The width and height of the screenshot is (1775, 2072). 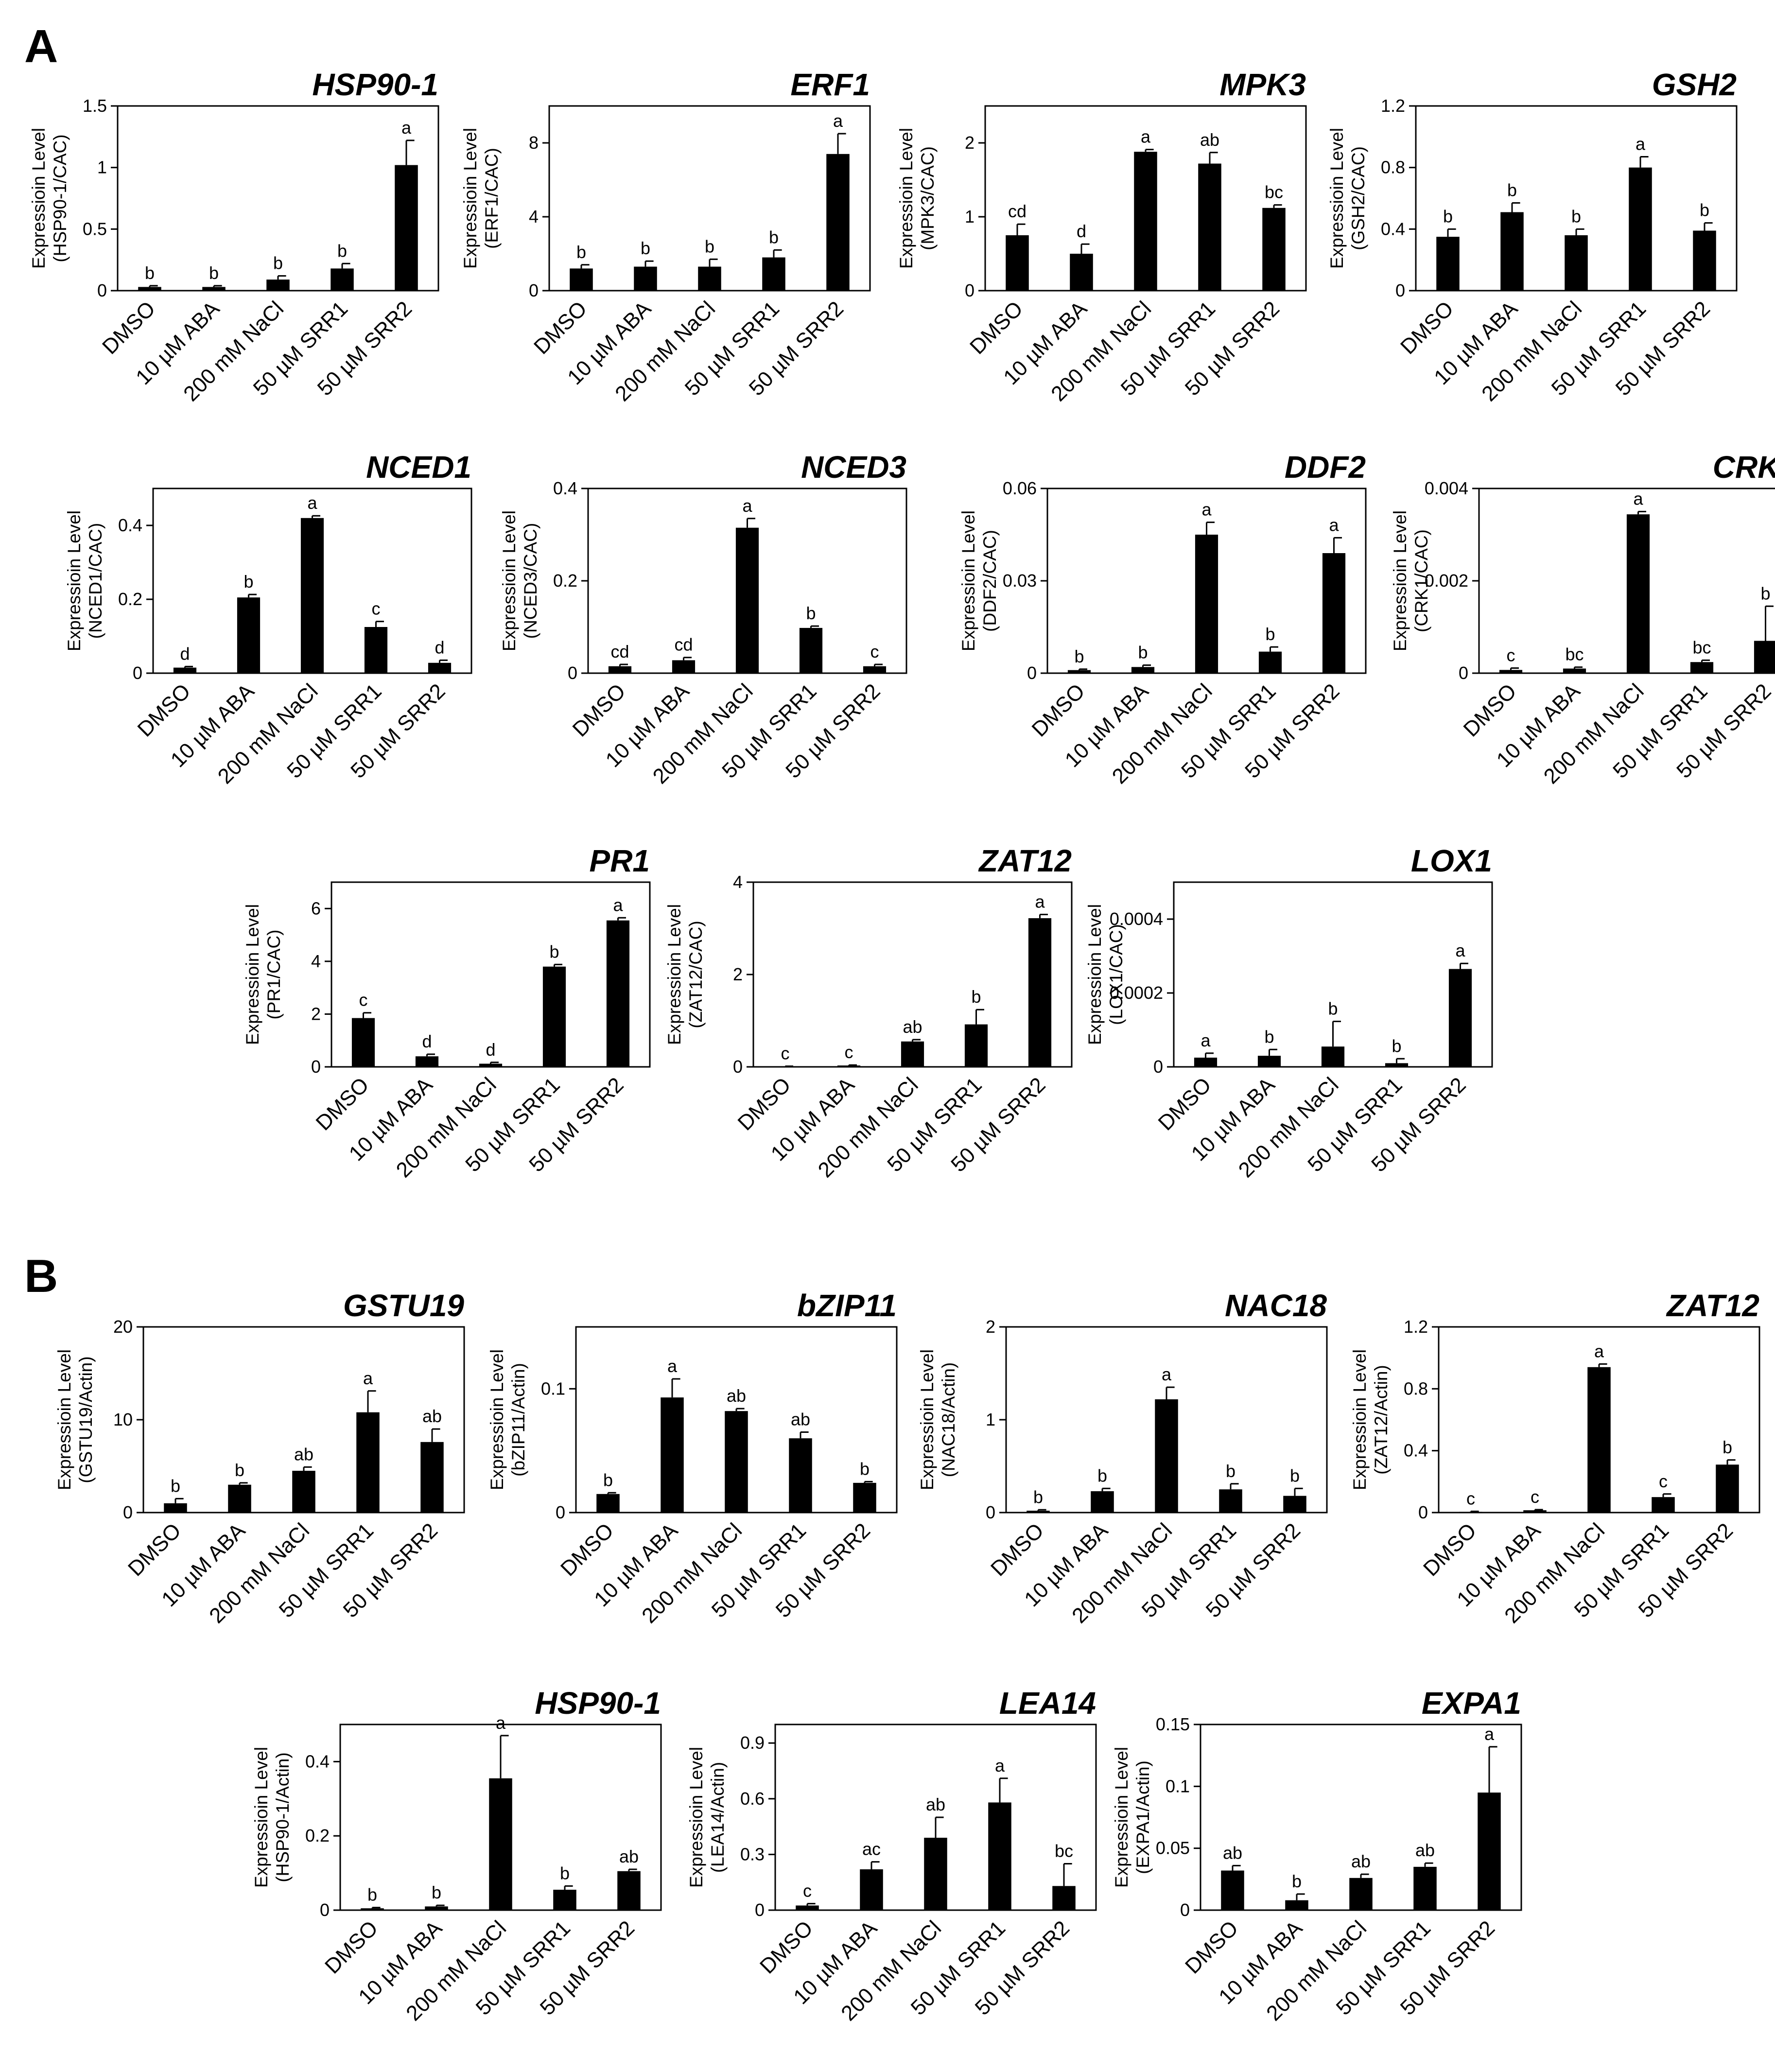 What do you see at coordinates (1446, 581) in the screenshot?
I see `y-tick-label: 0.002` at bounding box center [1446, 581].